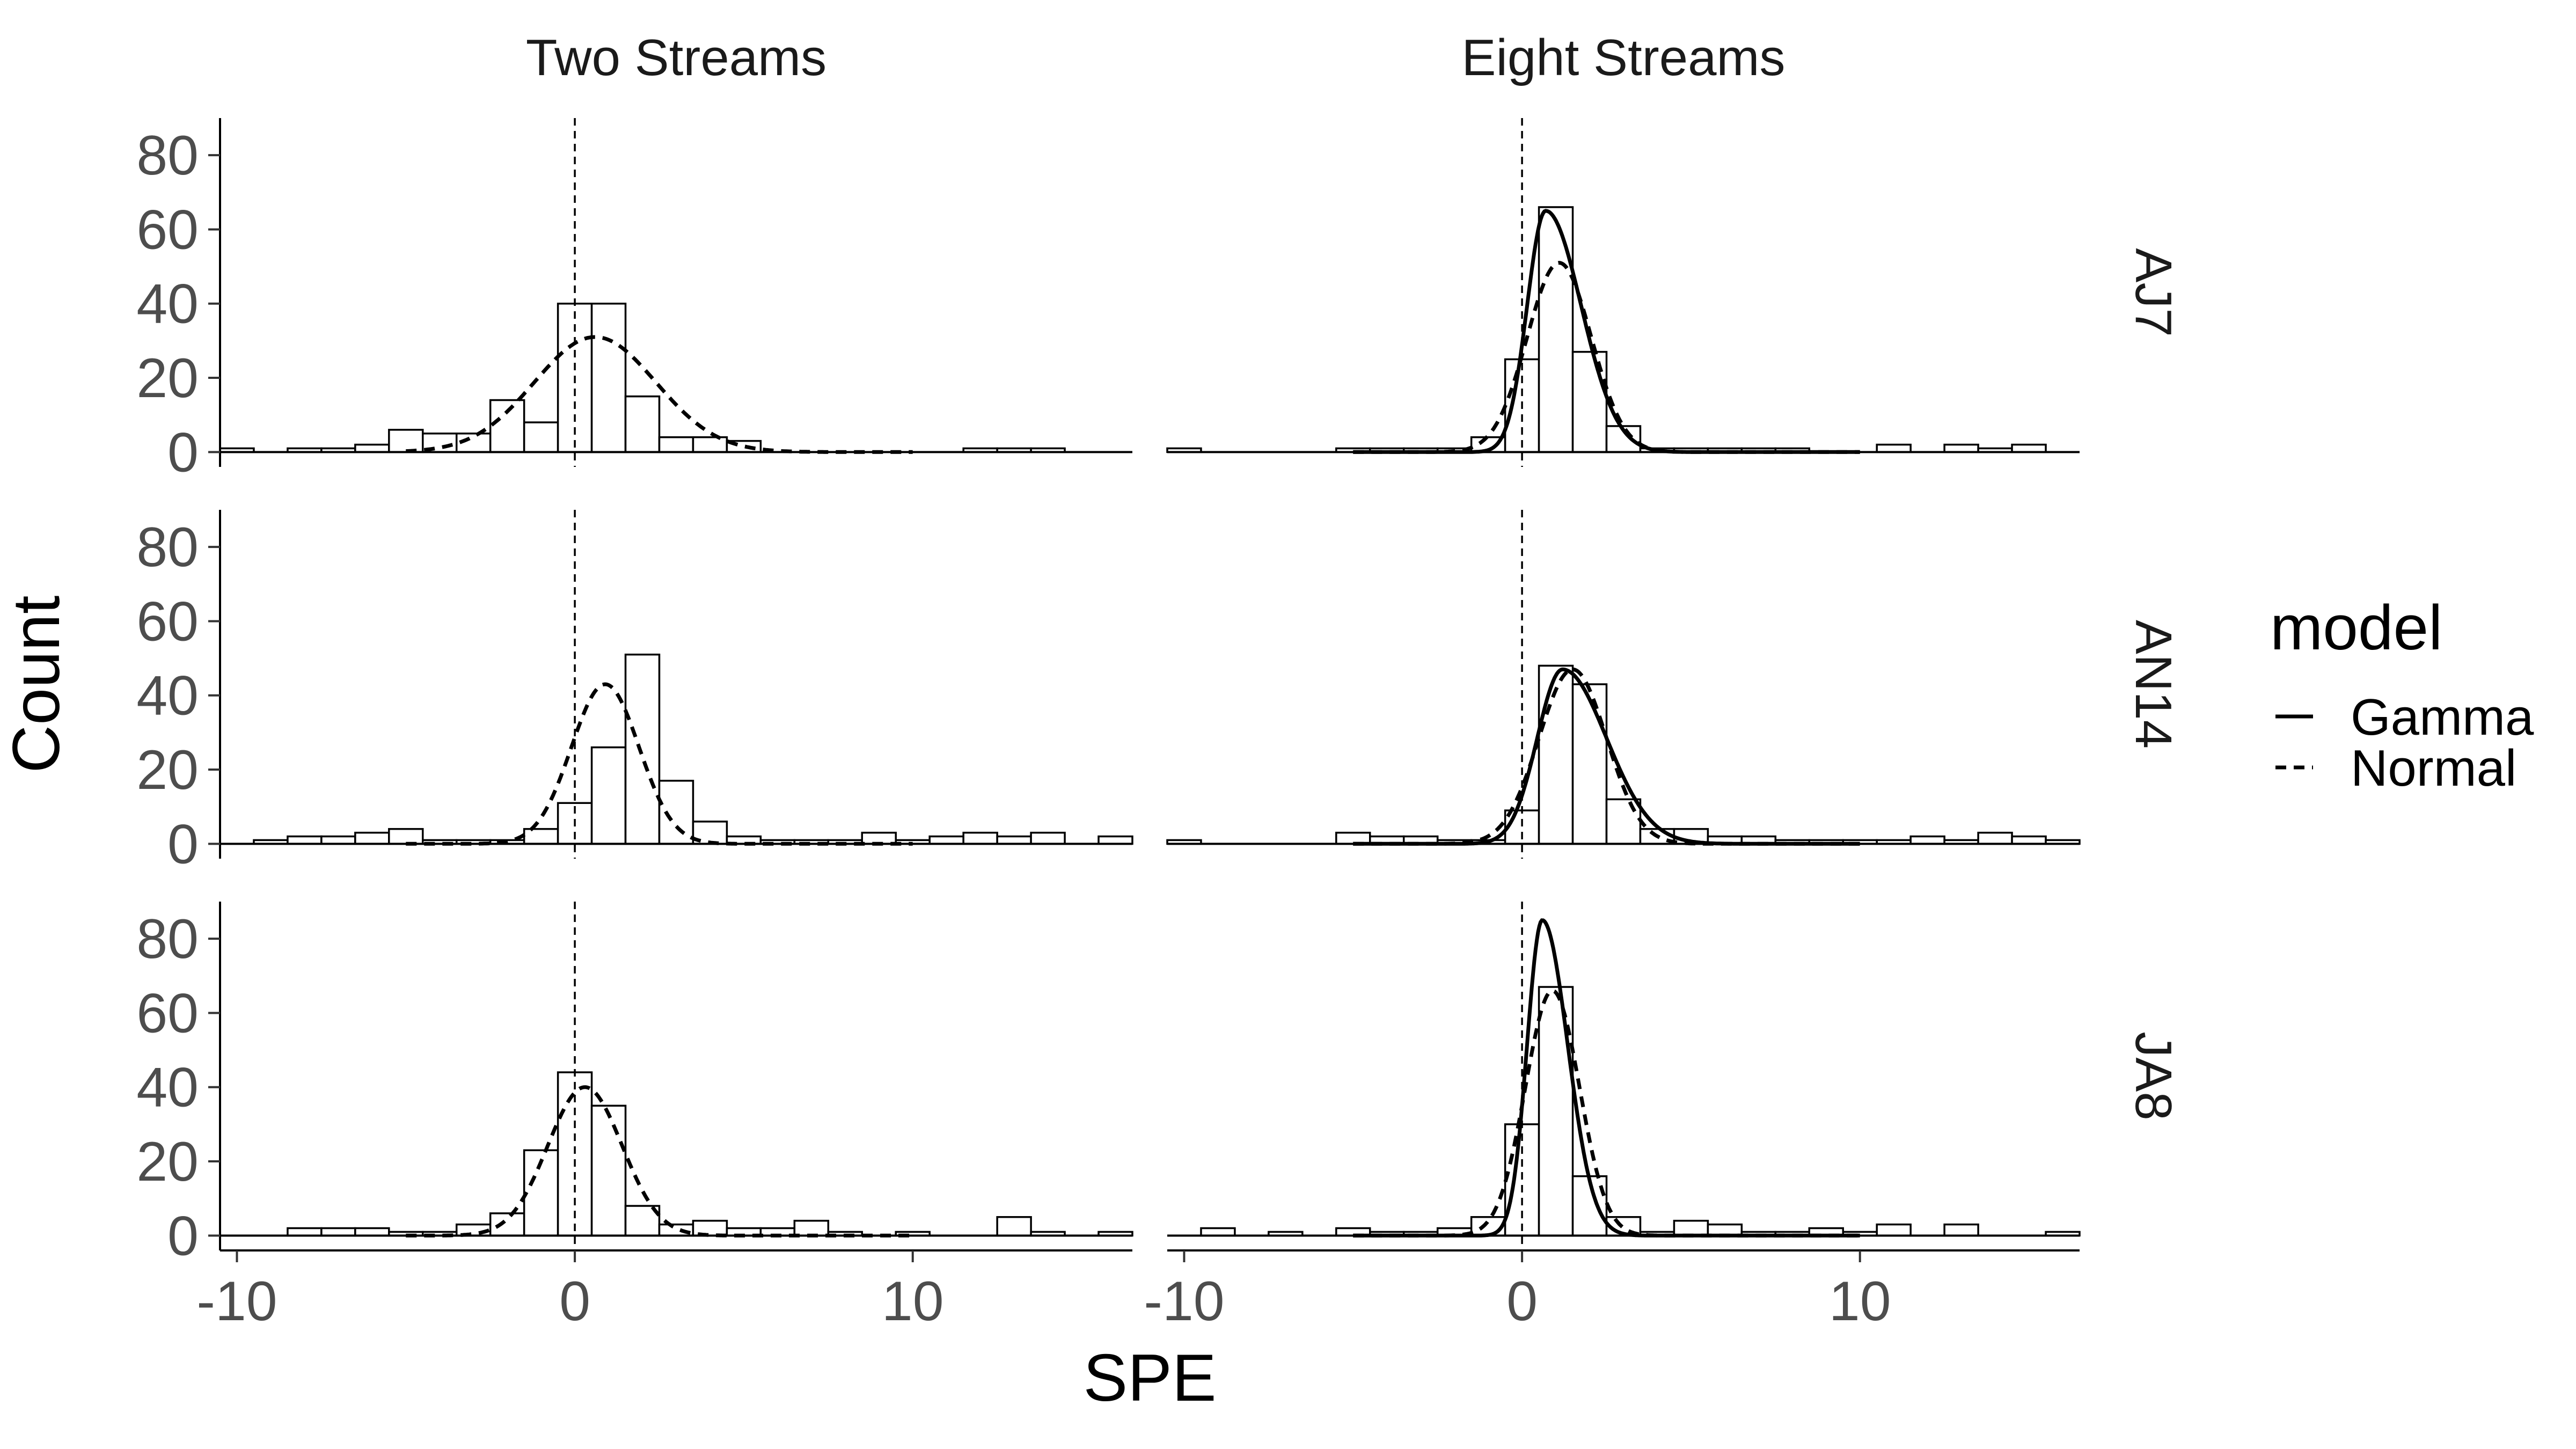 The width and height of the screenshot is (2576, 1449). I want to click on x-tick-label-eight-streams-2: 10, so click(1860, 1301).